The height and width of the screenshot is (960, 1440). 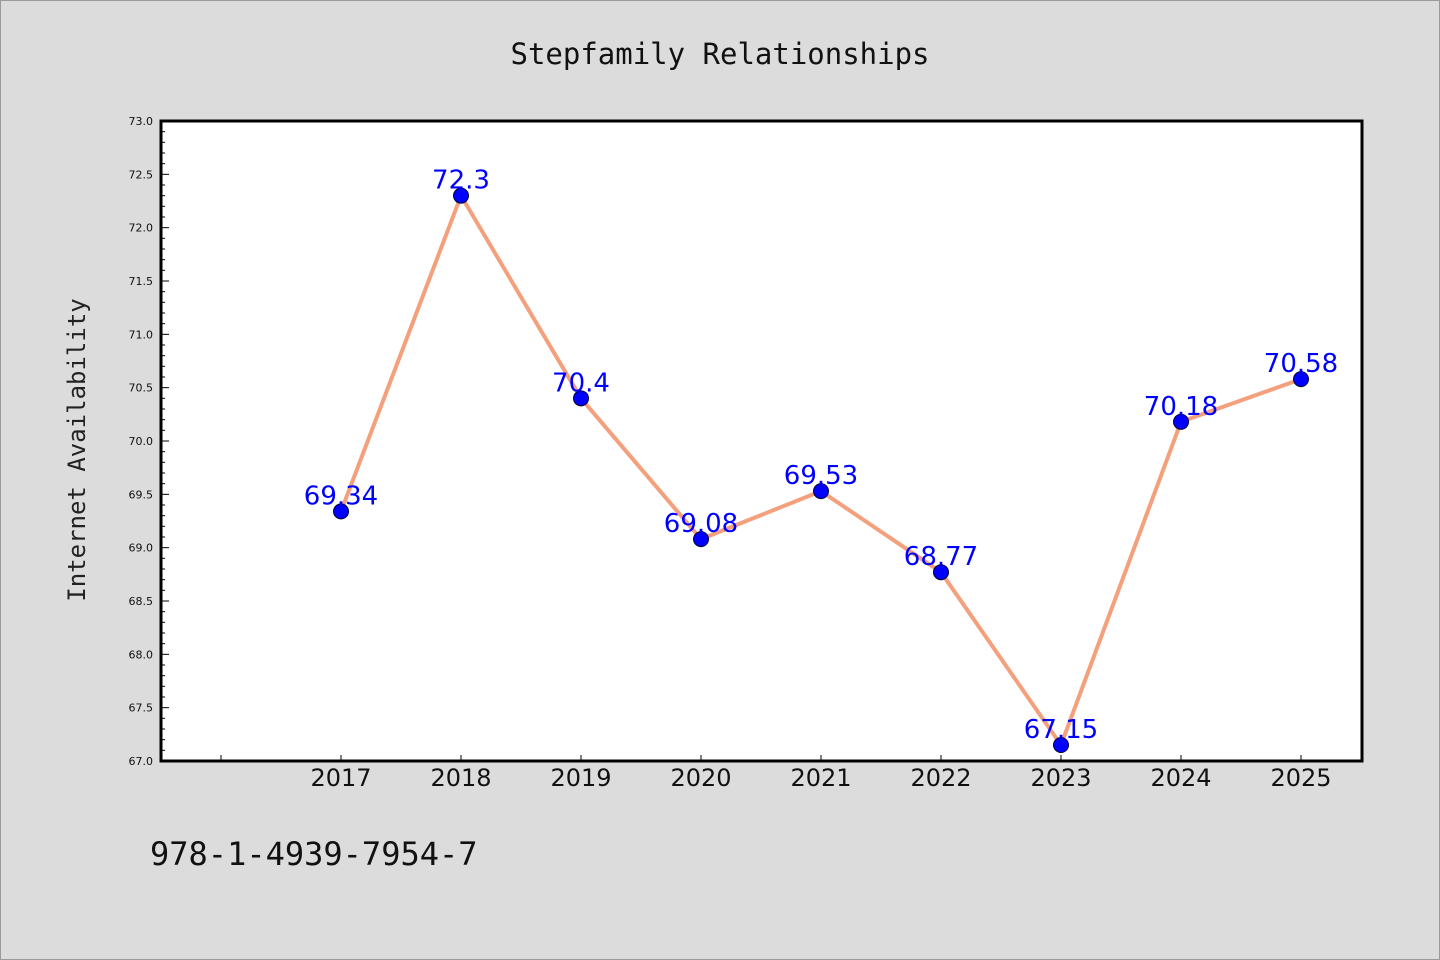 I want to click on data-label: 70.4, so click(x=581, y=383).